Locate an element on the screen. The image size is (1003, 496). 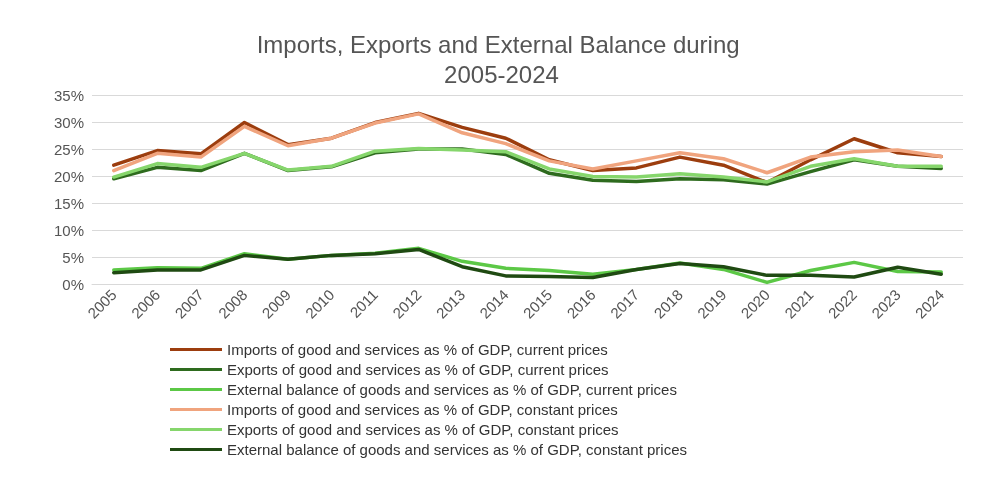
y-tick-label: 5% is located at coordinates (73, 257).